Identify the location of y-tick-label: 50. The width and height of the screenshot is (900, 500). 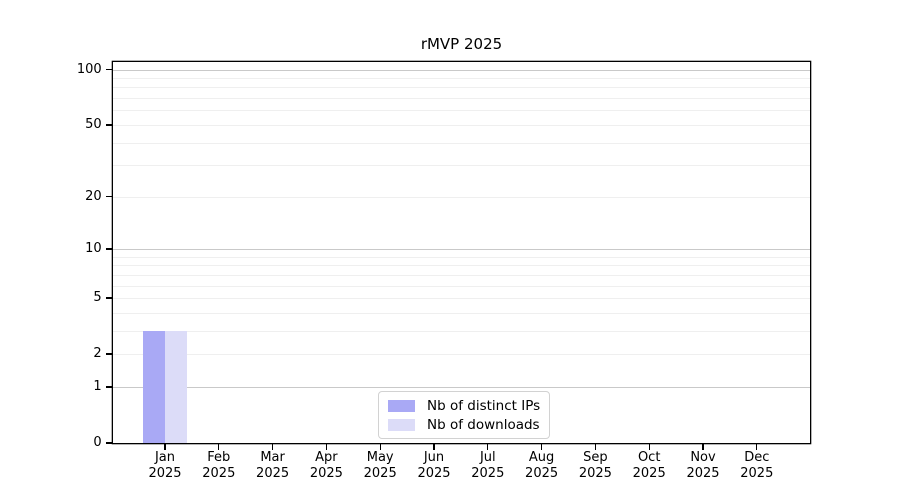
(93, 124).